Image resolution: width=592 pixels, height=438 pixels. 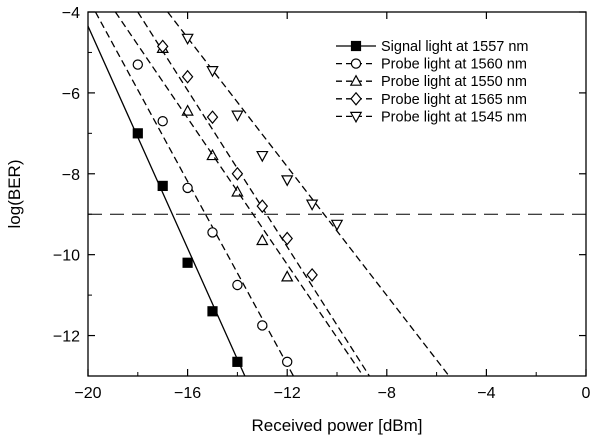 I want to click on y-tick-label: −4, so click(x=71, y=13).